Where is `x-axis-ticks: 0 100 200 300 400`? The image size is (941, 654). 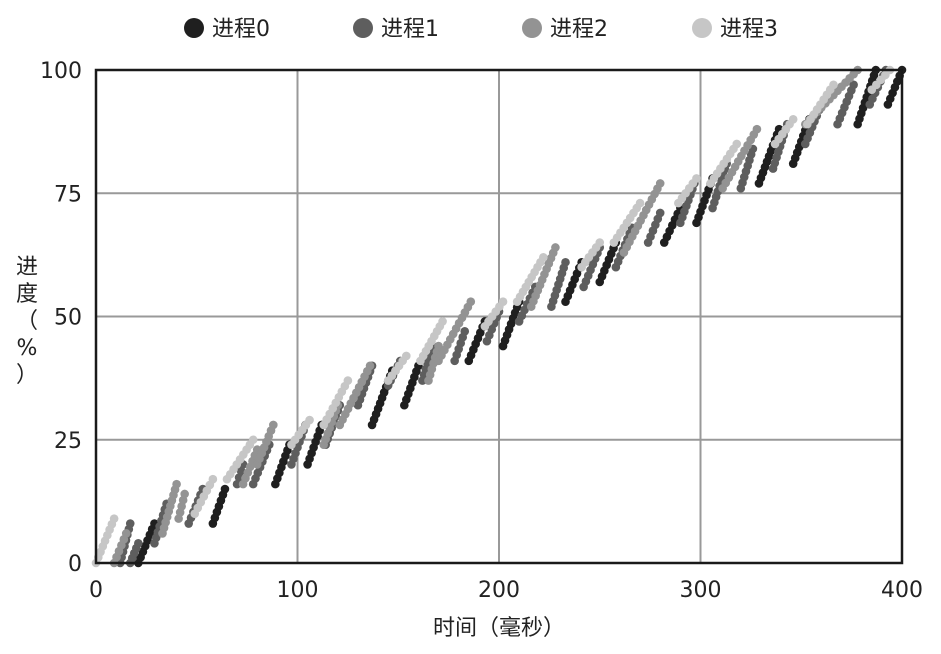 x-axis-ticks: 0 100 200 300 400 is located at coordinates (506, 590).